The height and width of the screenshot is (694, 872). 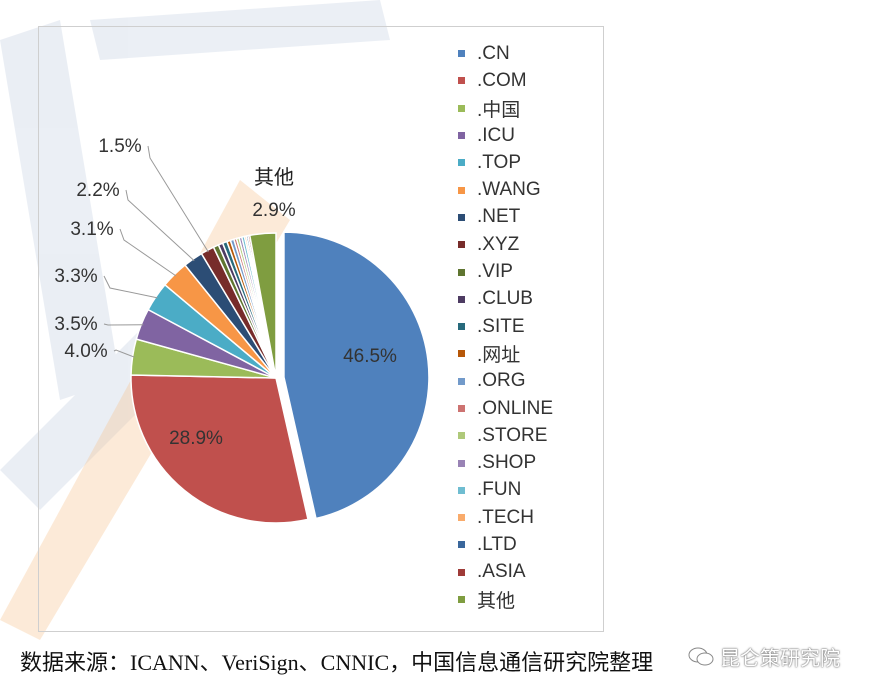 What do you see at coordinates (498, 244) in the screenshot?
I see `legend-label-7: .XYZ` at bounding box center [498, 244].